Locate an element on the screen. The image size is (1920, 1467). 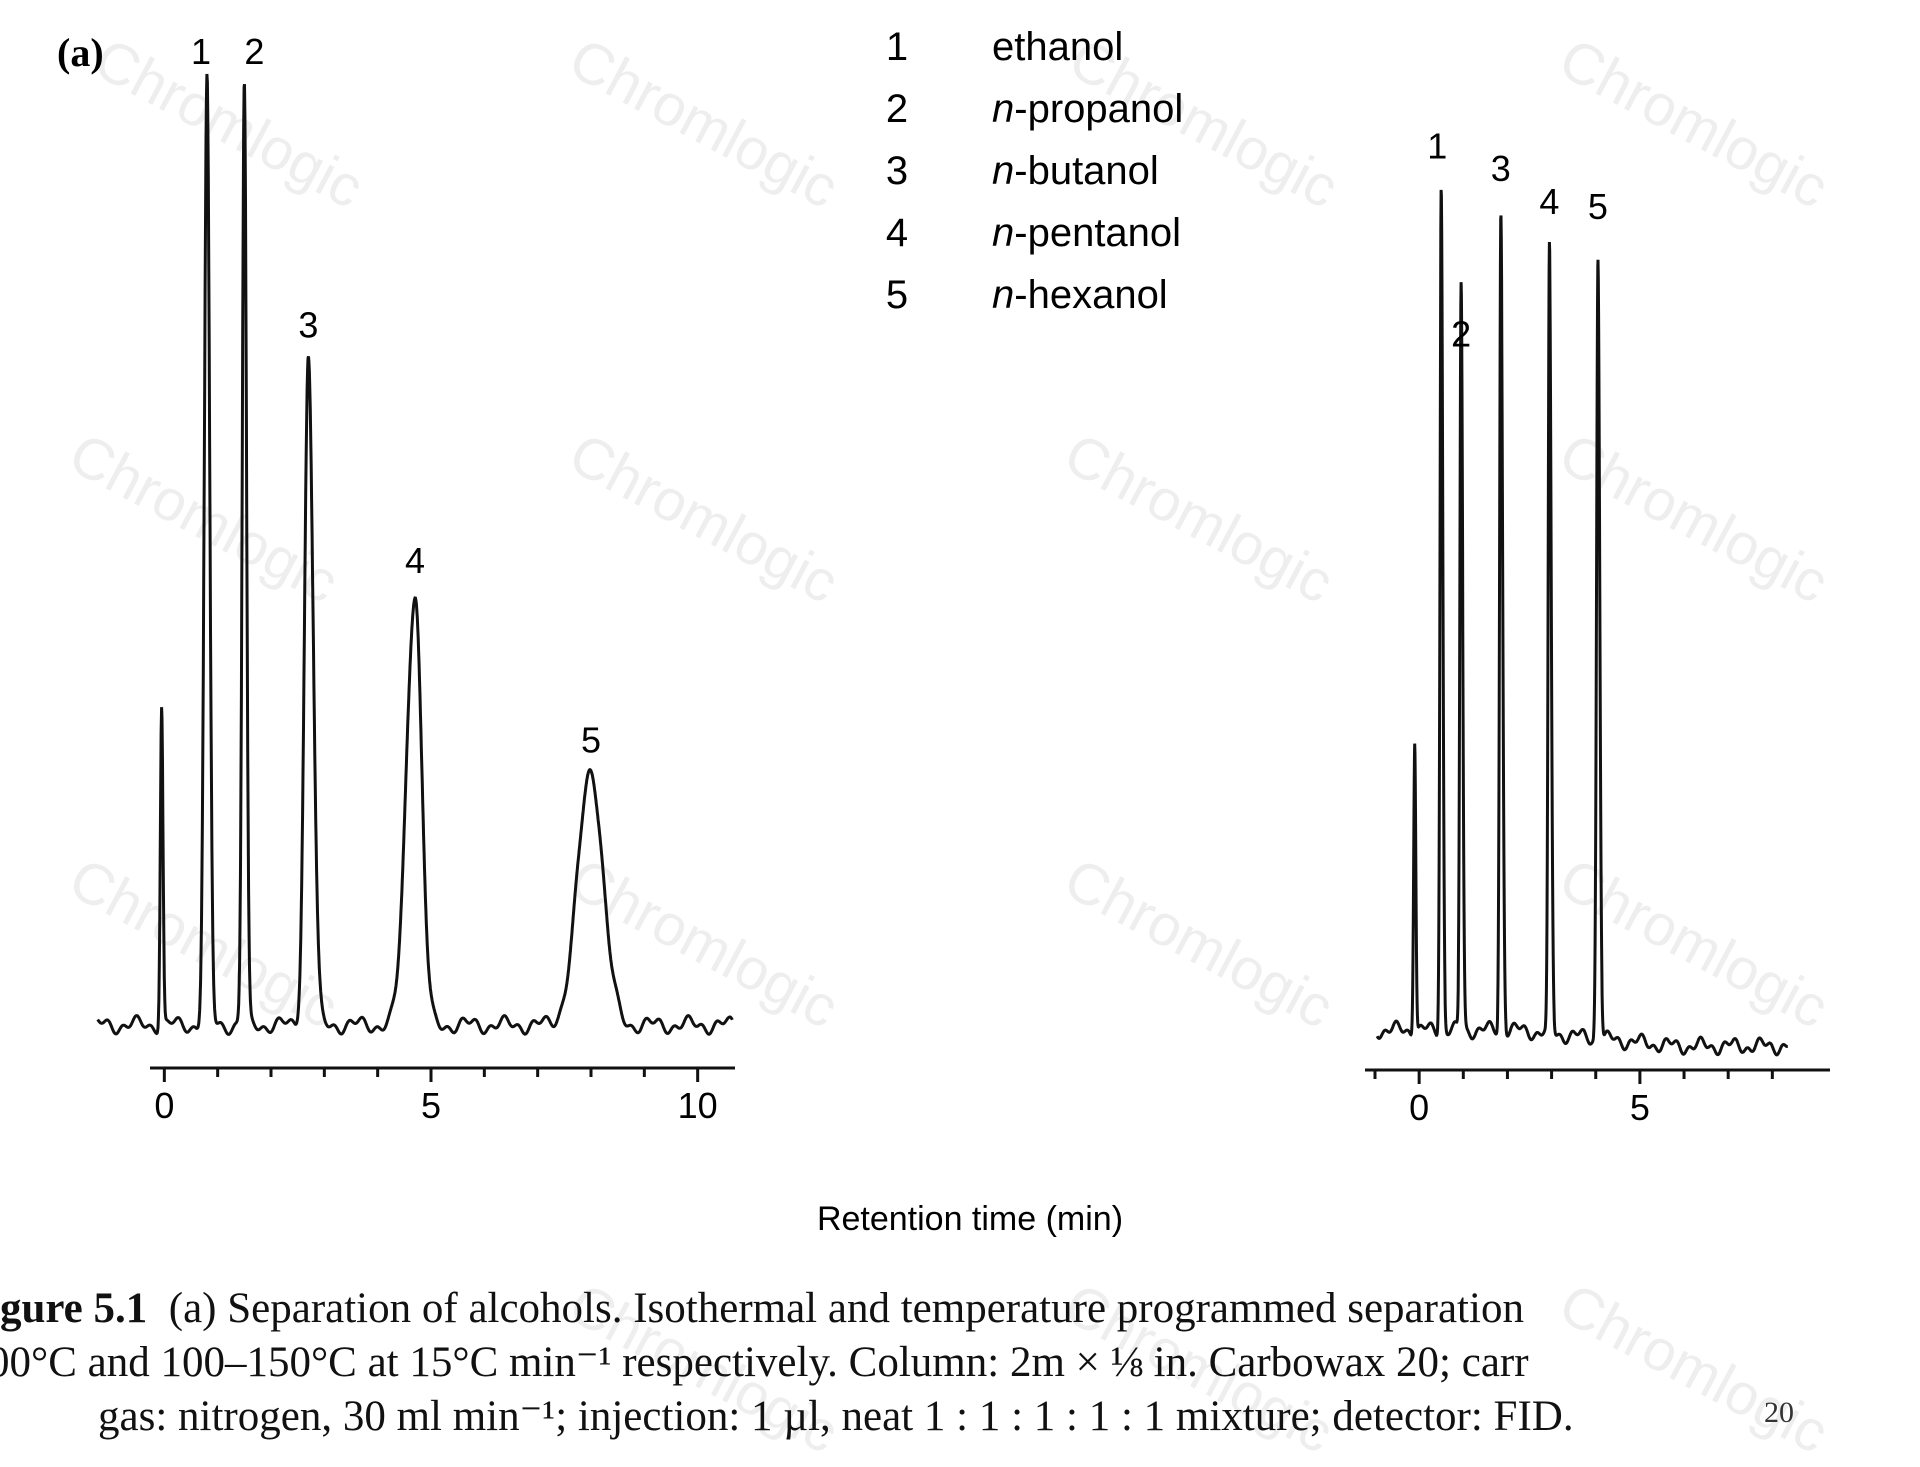
legend-entry-2: n-propanol is located at coordinates (1087, 109).